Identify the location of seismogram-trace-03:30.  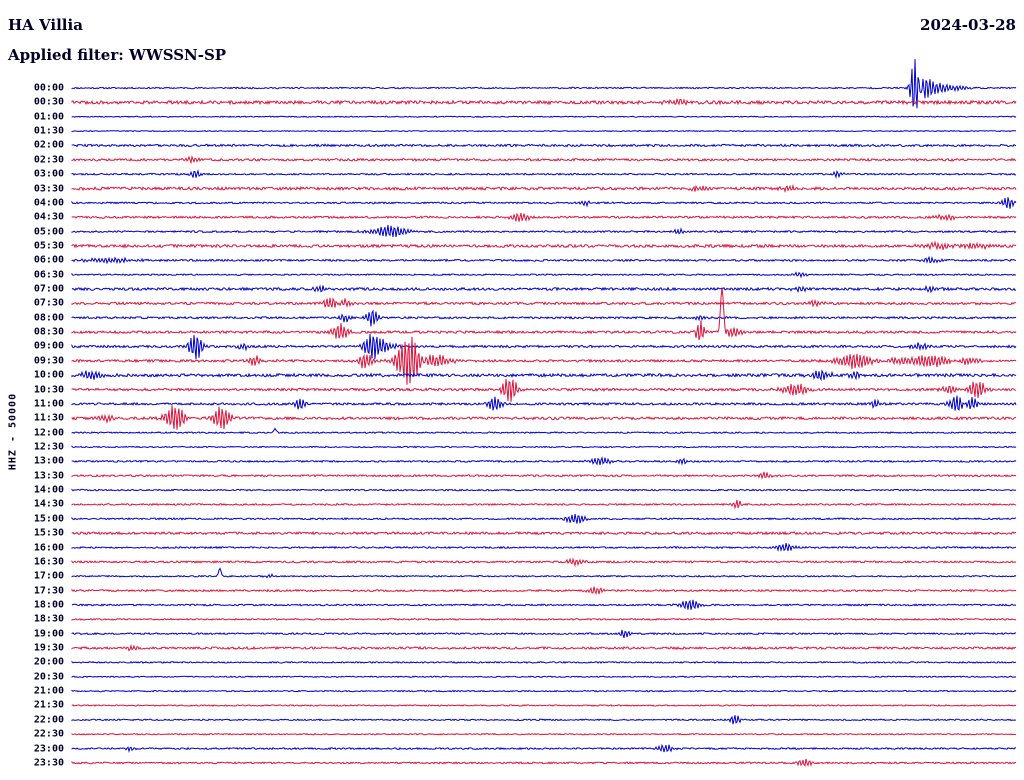
(544, 188).